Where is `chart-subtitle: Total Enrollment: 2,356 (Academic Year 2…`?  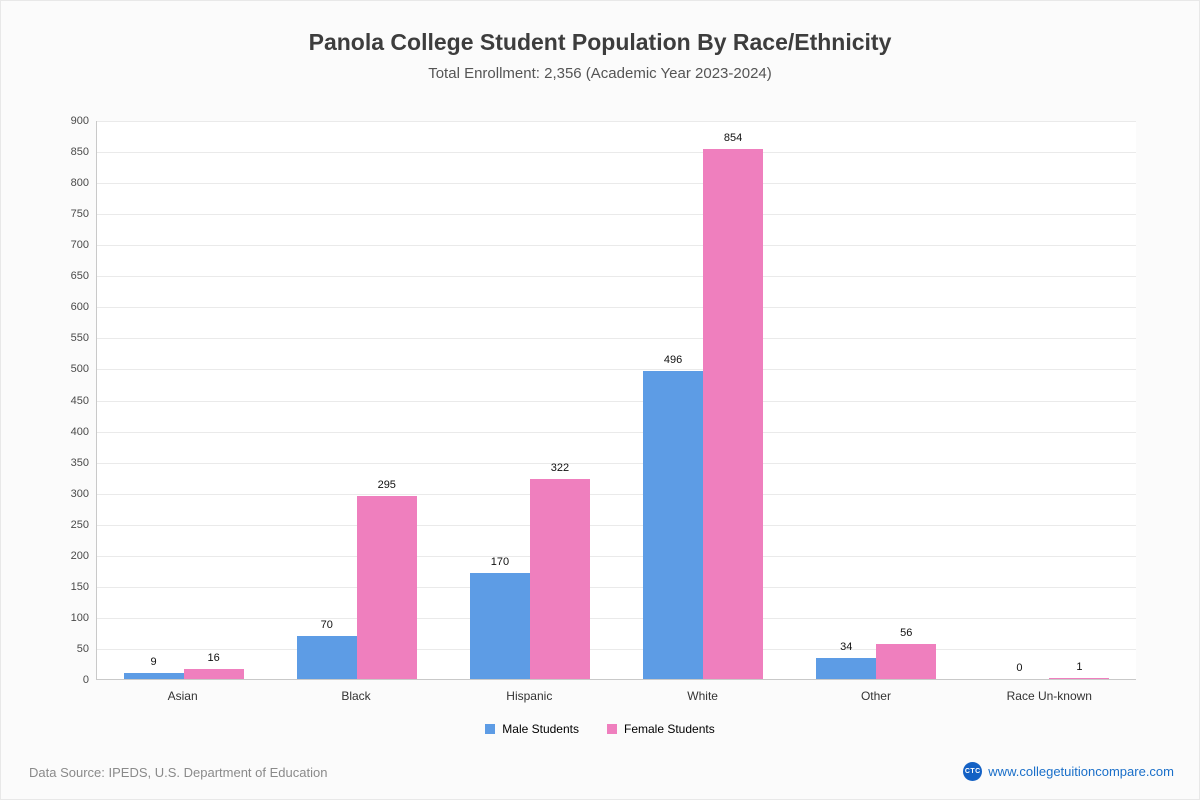 chart-subtitle: Total Enrollment: 2,356 (Academic Year 2… is located at coordinates (600, 73).